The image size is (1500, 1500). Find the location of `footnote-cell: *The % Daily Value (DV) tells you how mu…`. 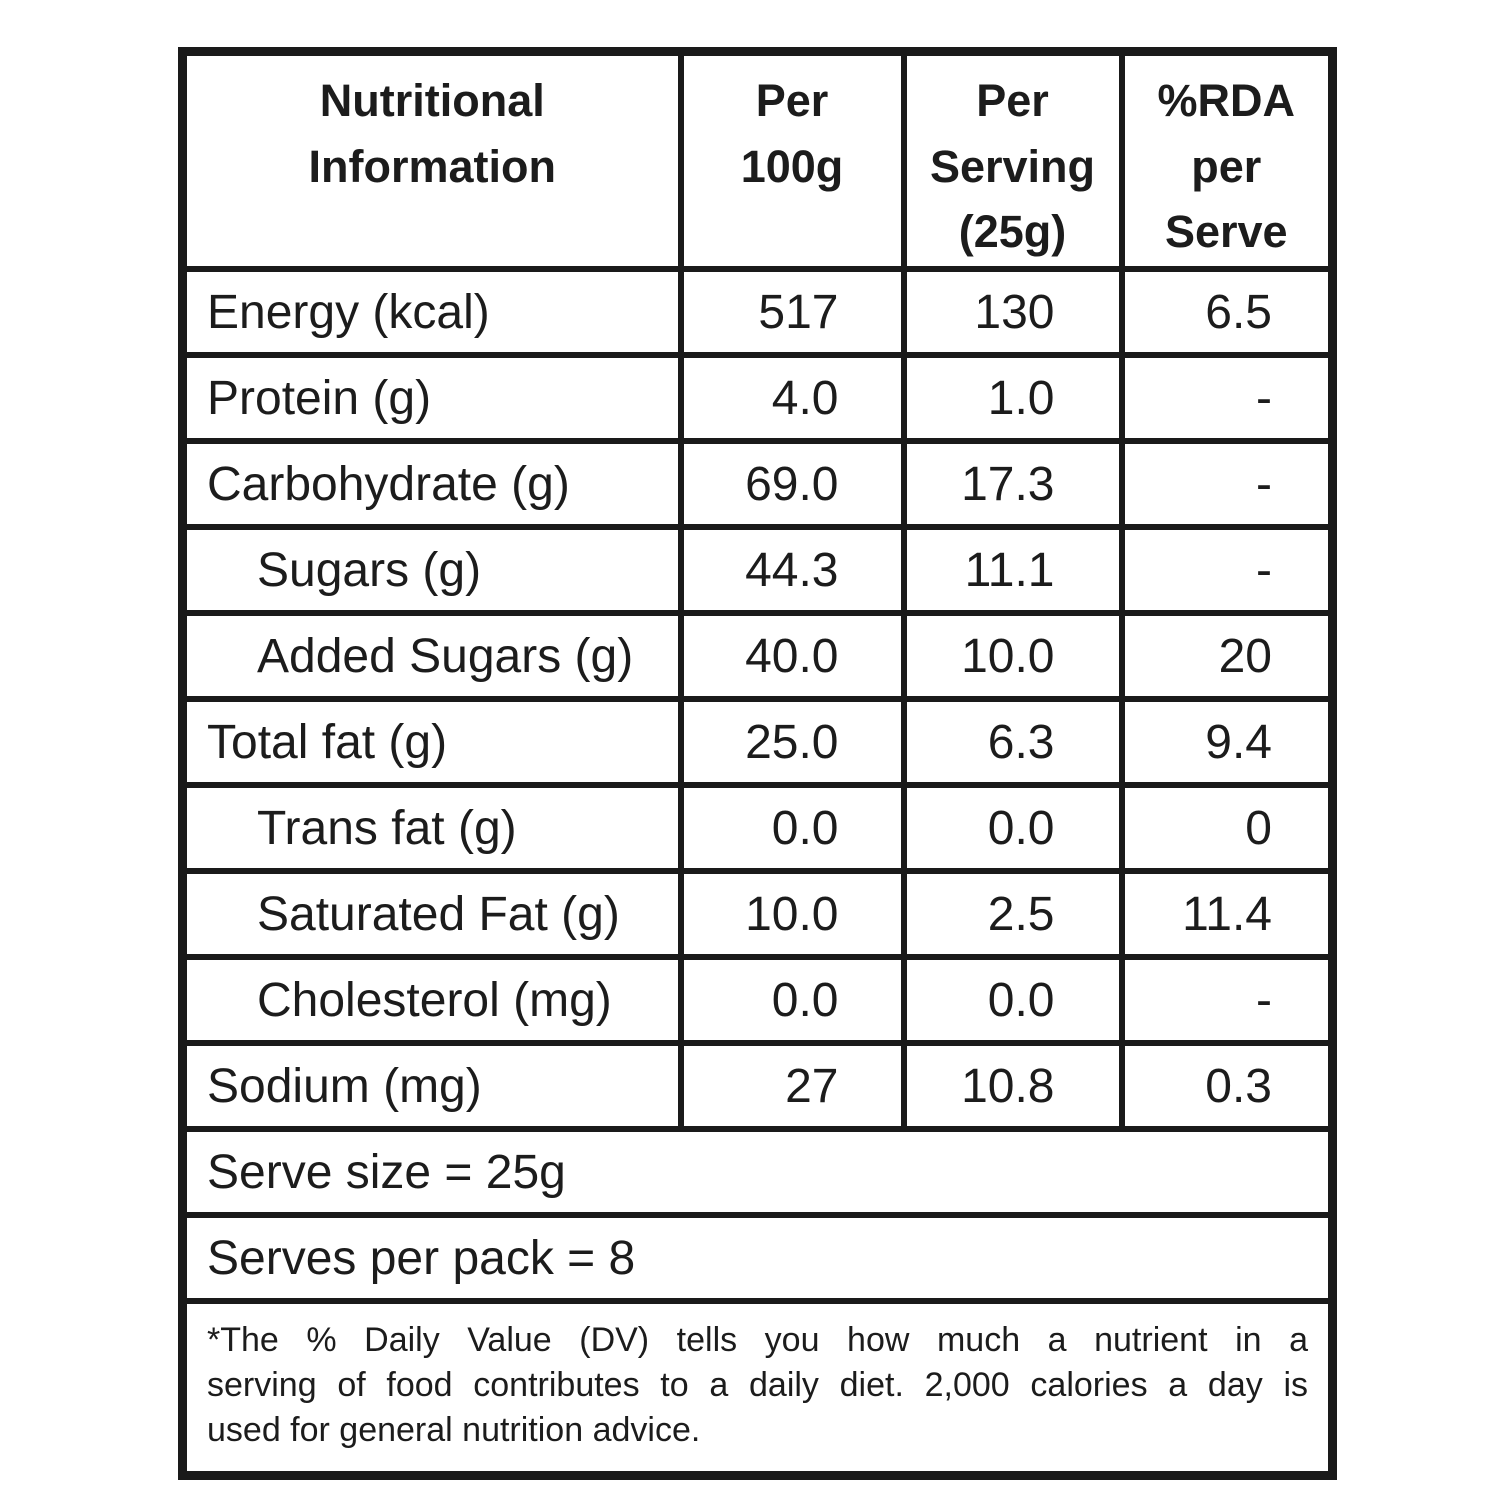

footnote-cell: *The % Daily Value (DV) tells you how mu… is located at coordinates (757, 1388).